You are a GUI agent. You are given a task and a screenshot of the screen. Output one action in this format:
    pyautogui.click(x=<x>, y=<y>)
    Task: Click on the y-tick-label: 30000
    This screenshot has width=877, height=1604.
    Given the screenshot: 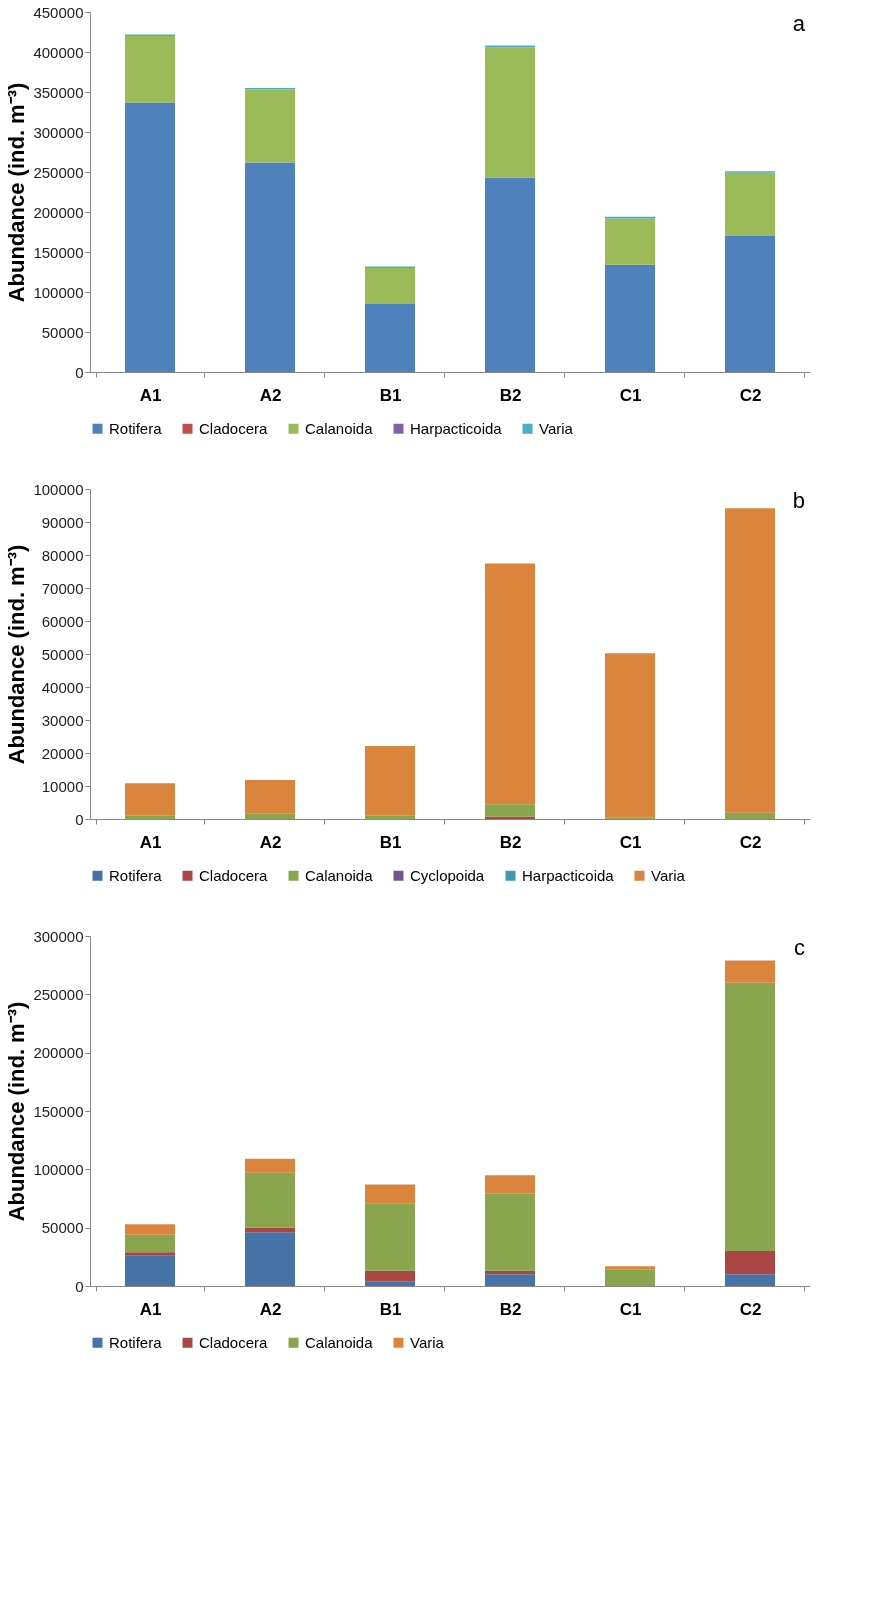 What is the action you would take?
    pyautogui.click(x=62, y=720)
    